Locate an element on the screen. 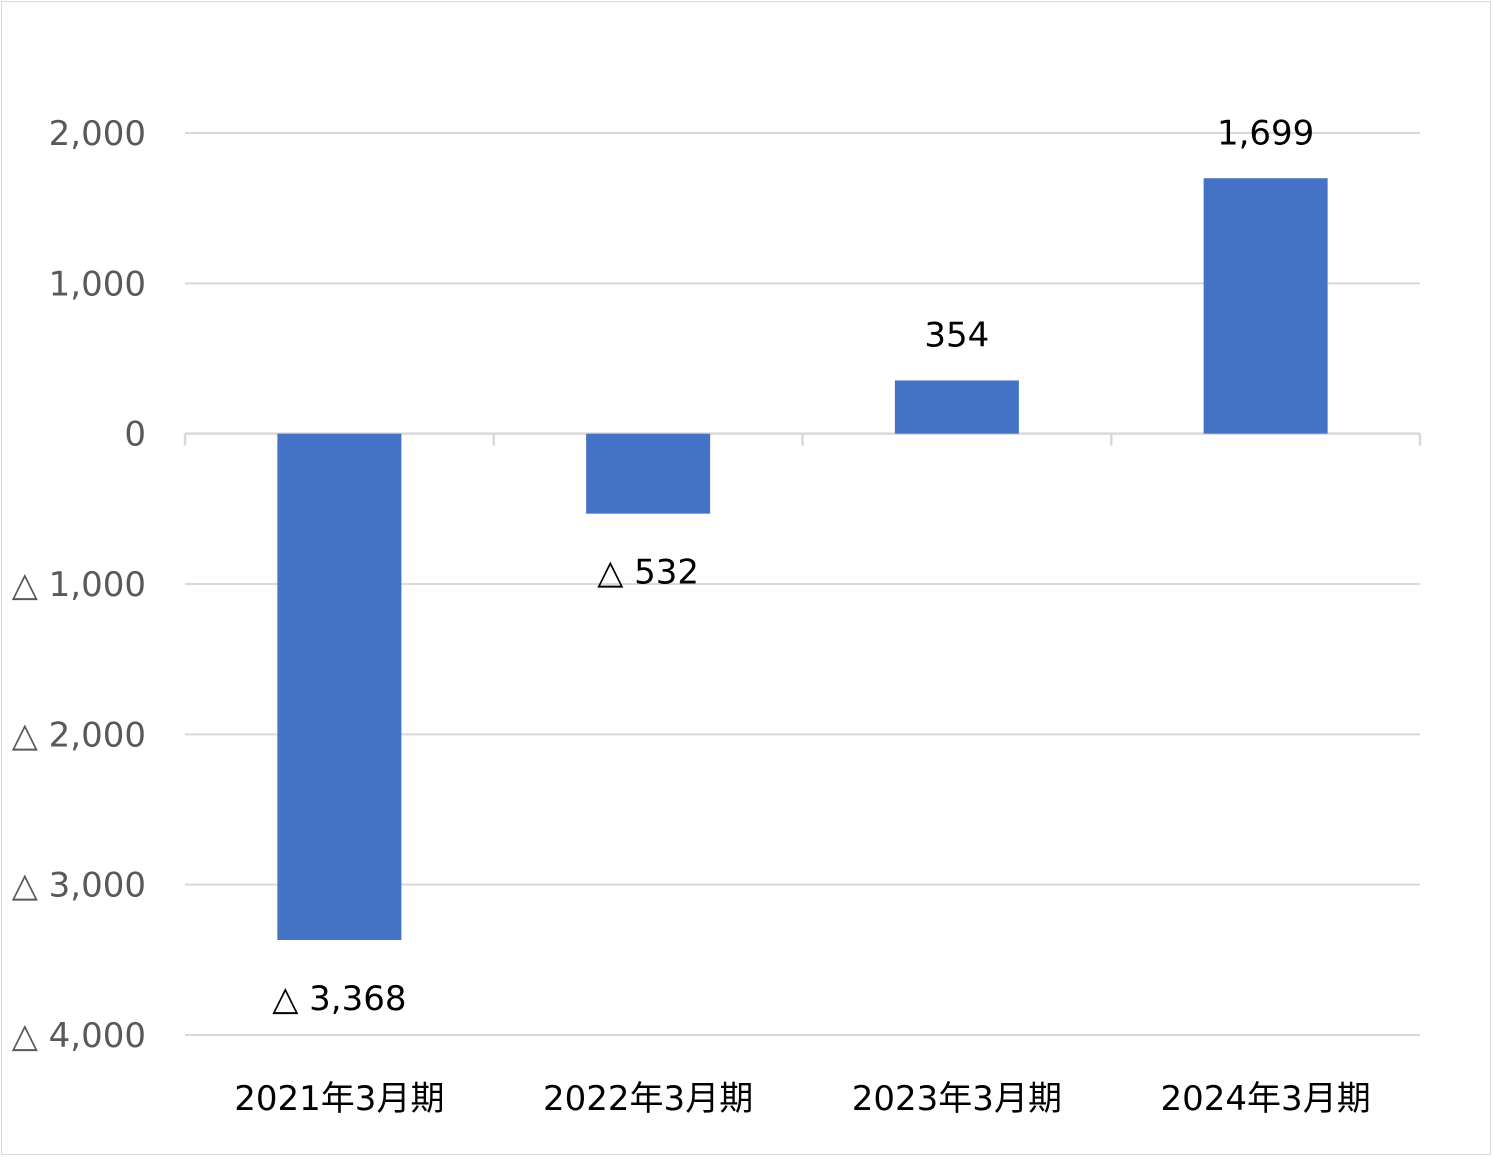 The width and height of the screenshot is (1494, 1158). bar-data-label: △ 532 is located at coordinates (648, 573).